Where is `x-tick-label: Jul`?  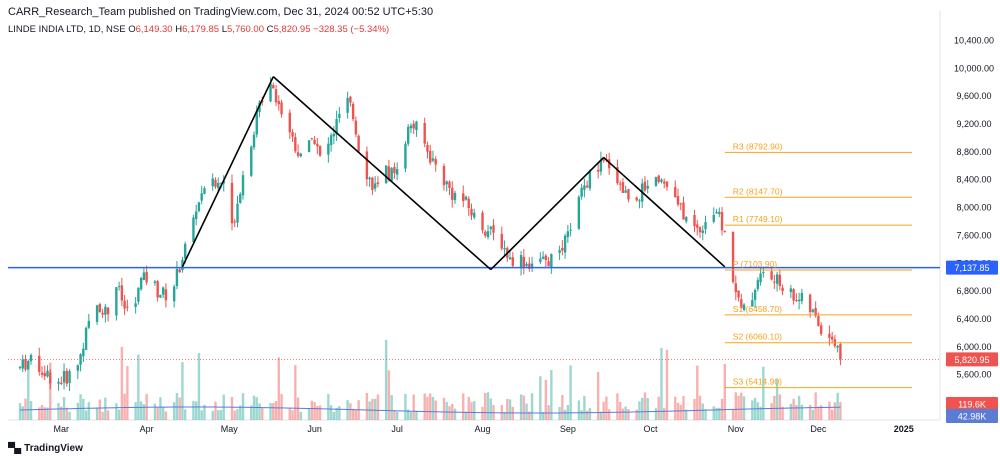 x-tick-label: Jul is located at coordinates (397, 429).